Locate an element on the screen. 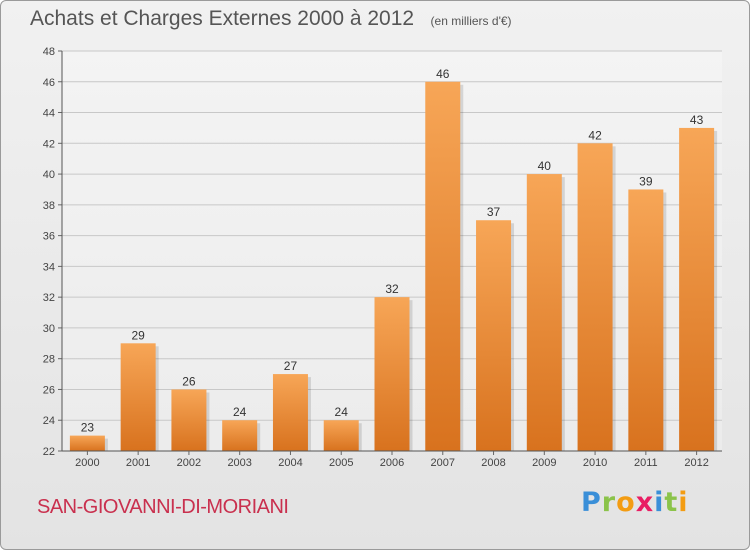 This screenshot has height=550, width=750. y-tick-label: 40 is located at coordinates (49, 175).